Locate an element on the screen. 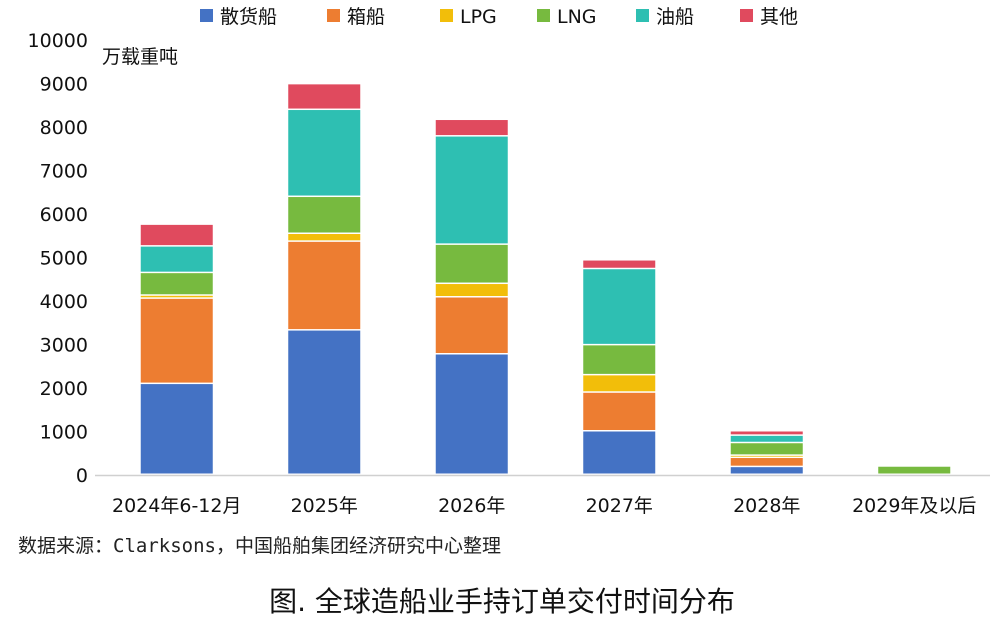 The image size is (1004, 627). legend-label: 散货船 is located at coordinates (248, 17).